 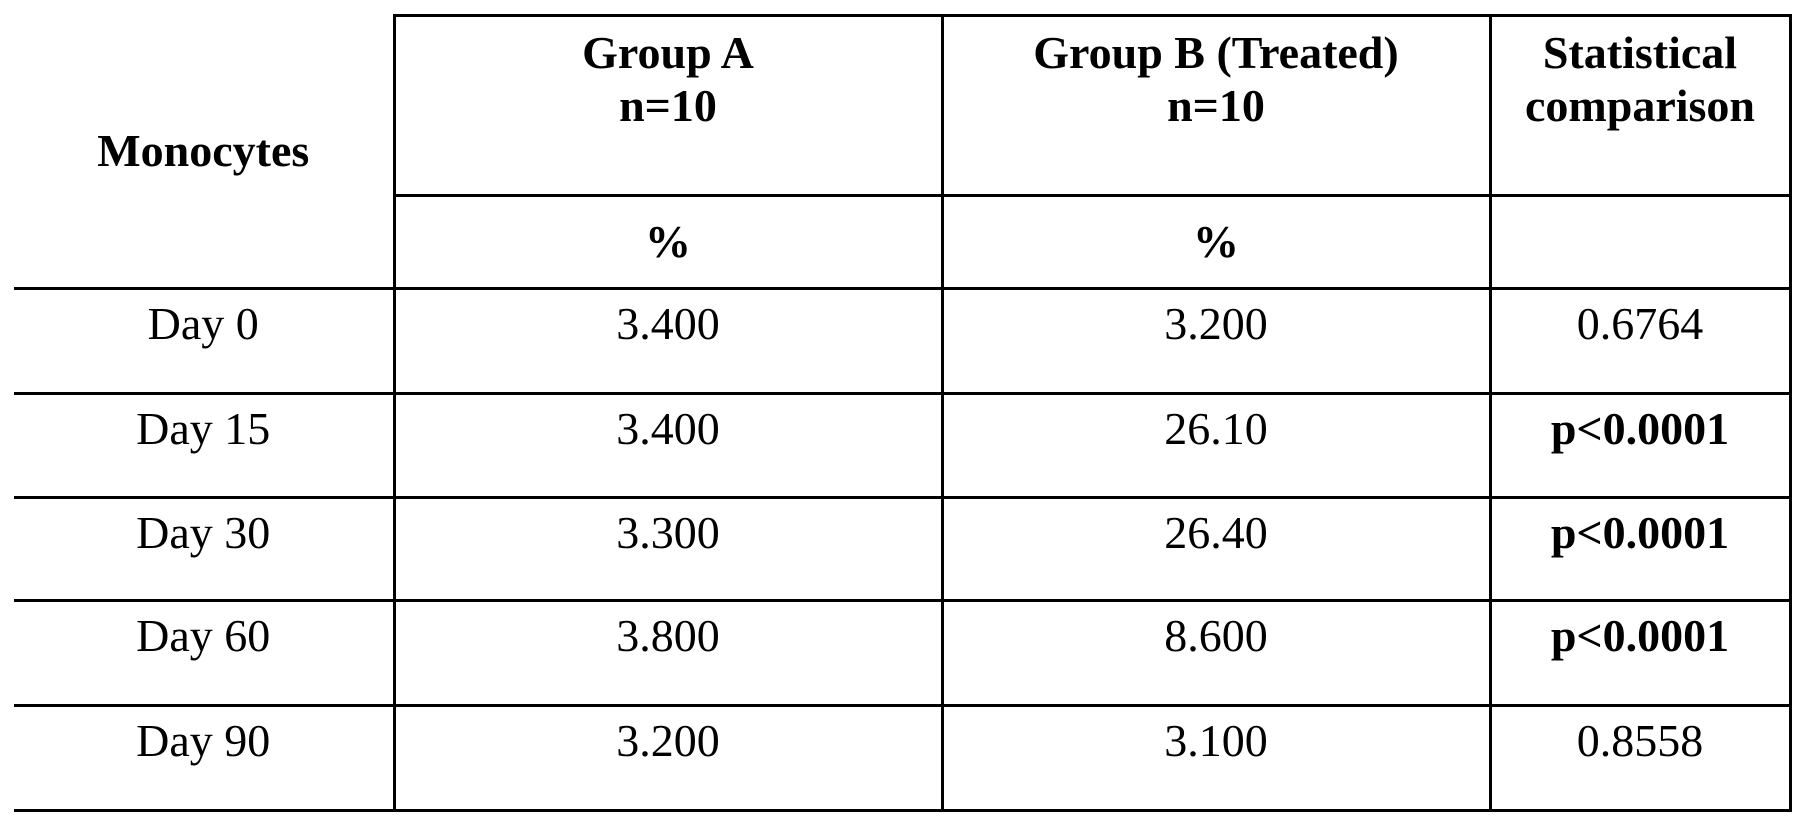 What do you see at coordinates (1216, 446) in the screenshot?
I see `group-b-value: 26.10` at bounding box center [1216, 446].